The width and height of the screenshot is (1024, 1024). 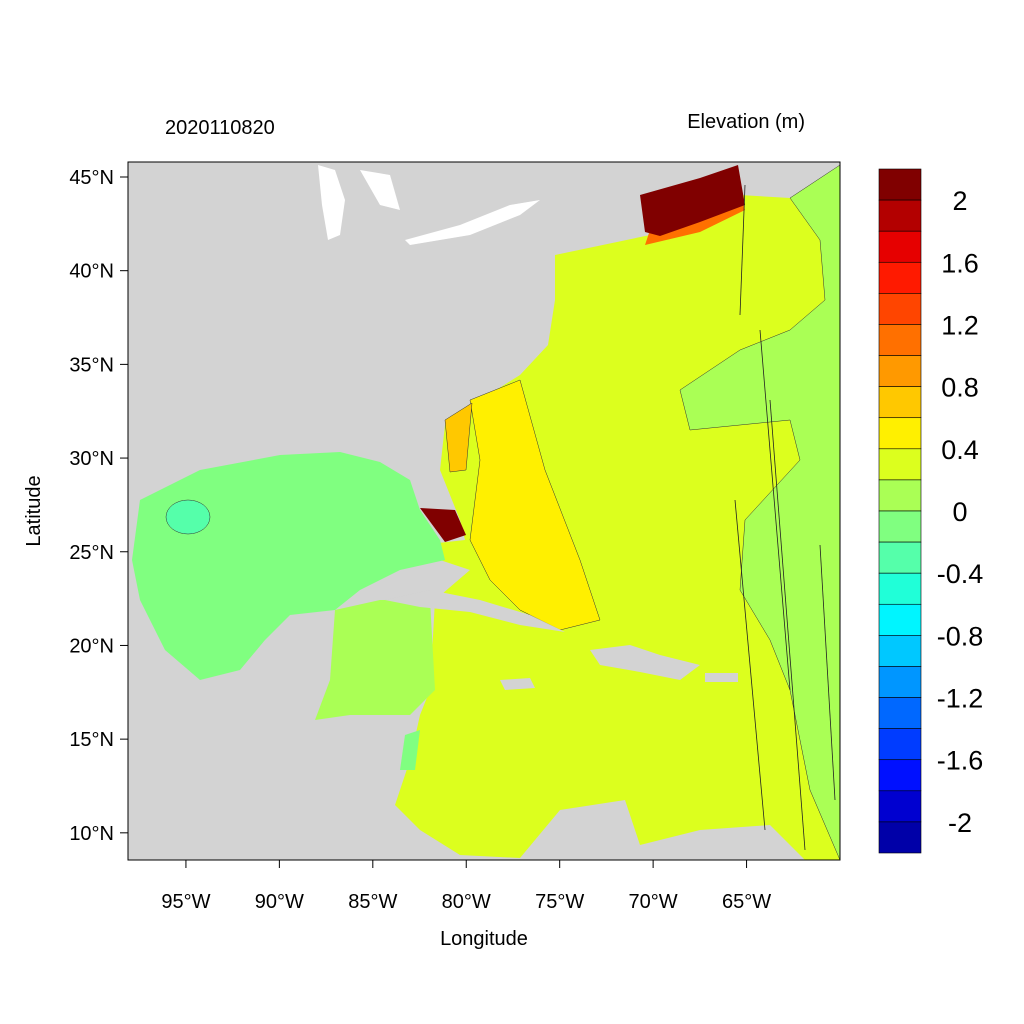 I want to click on honduras-coast-field, so click(x=410, y=750).